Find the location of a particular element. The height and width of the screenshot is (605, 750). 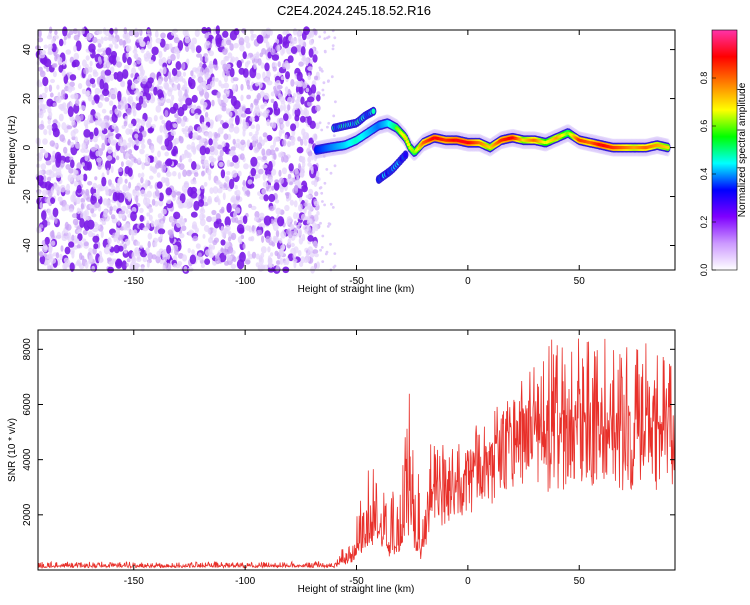

snr-x-axis-label: Height of straight line (km) is located at coordinates (356, 589).